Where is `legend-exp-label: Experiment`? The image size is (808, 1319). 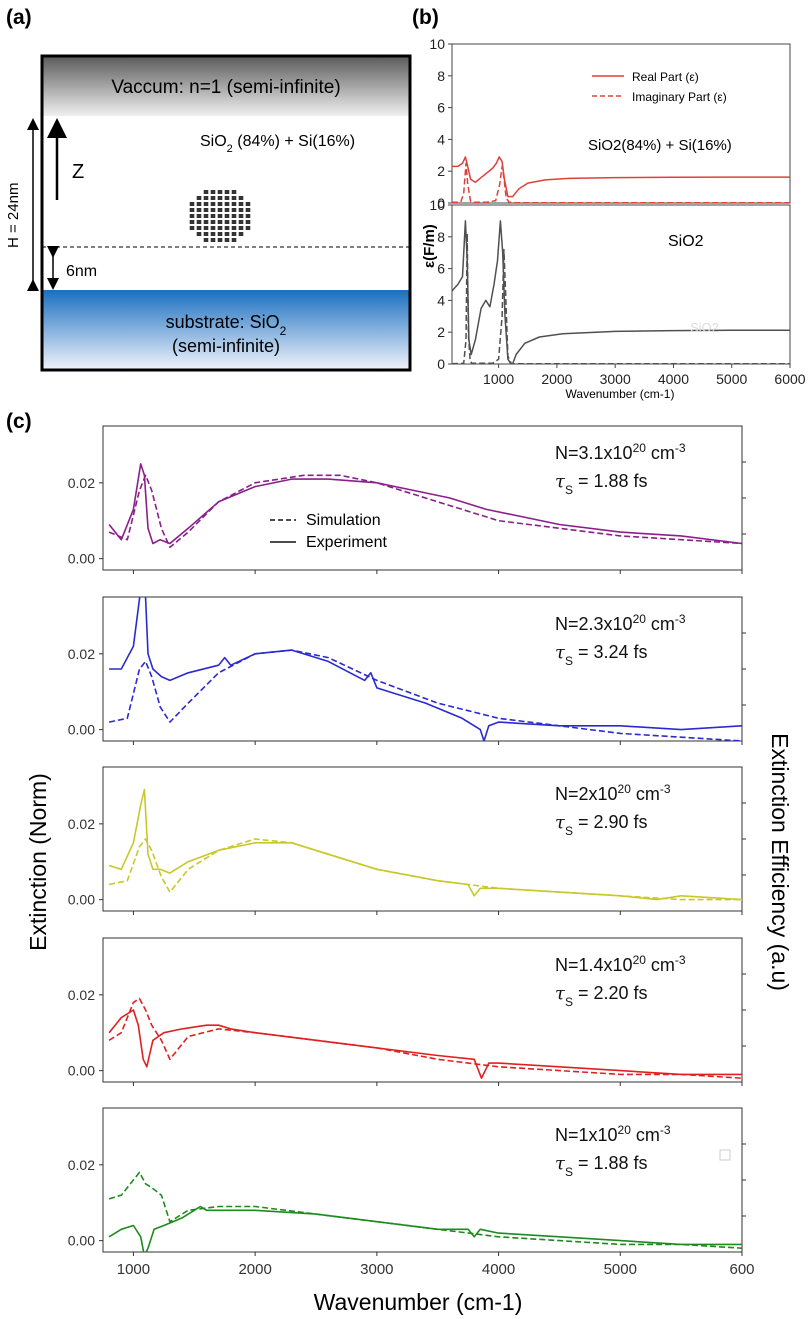 legend-exp-label: Experiment is located at coordinates (346, 542).